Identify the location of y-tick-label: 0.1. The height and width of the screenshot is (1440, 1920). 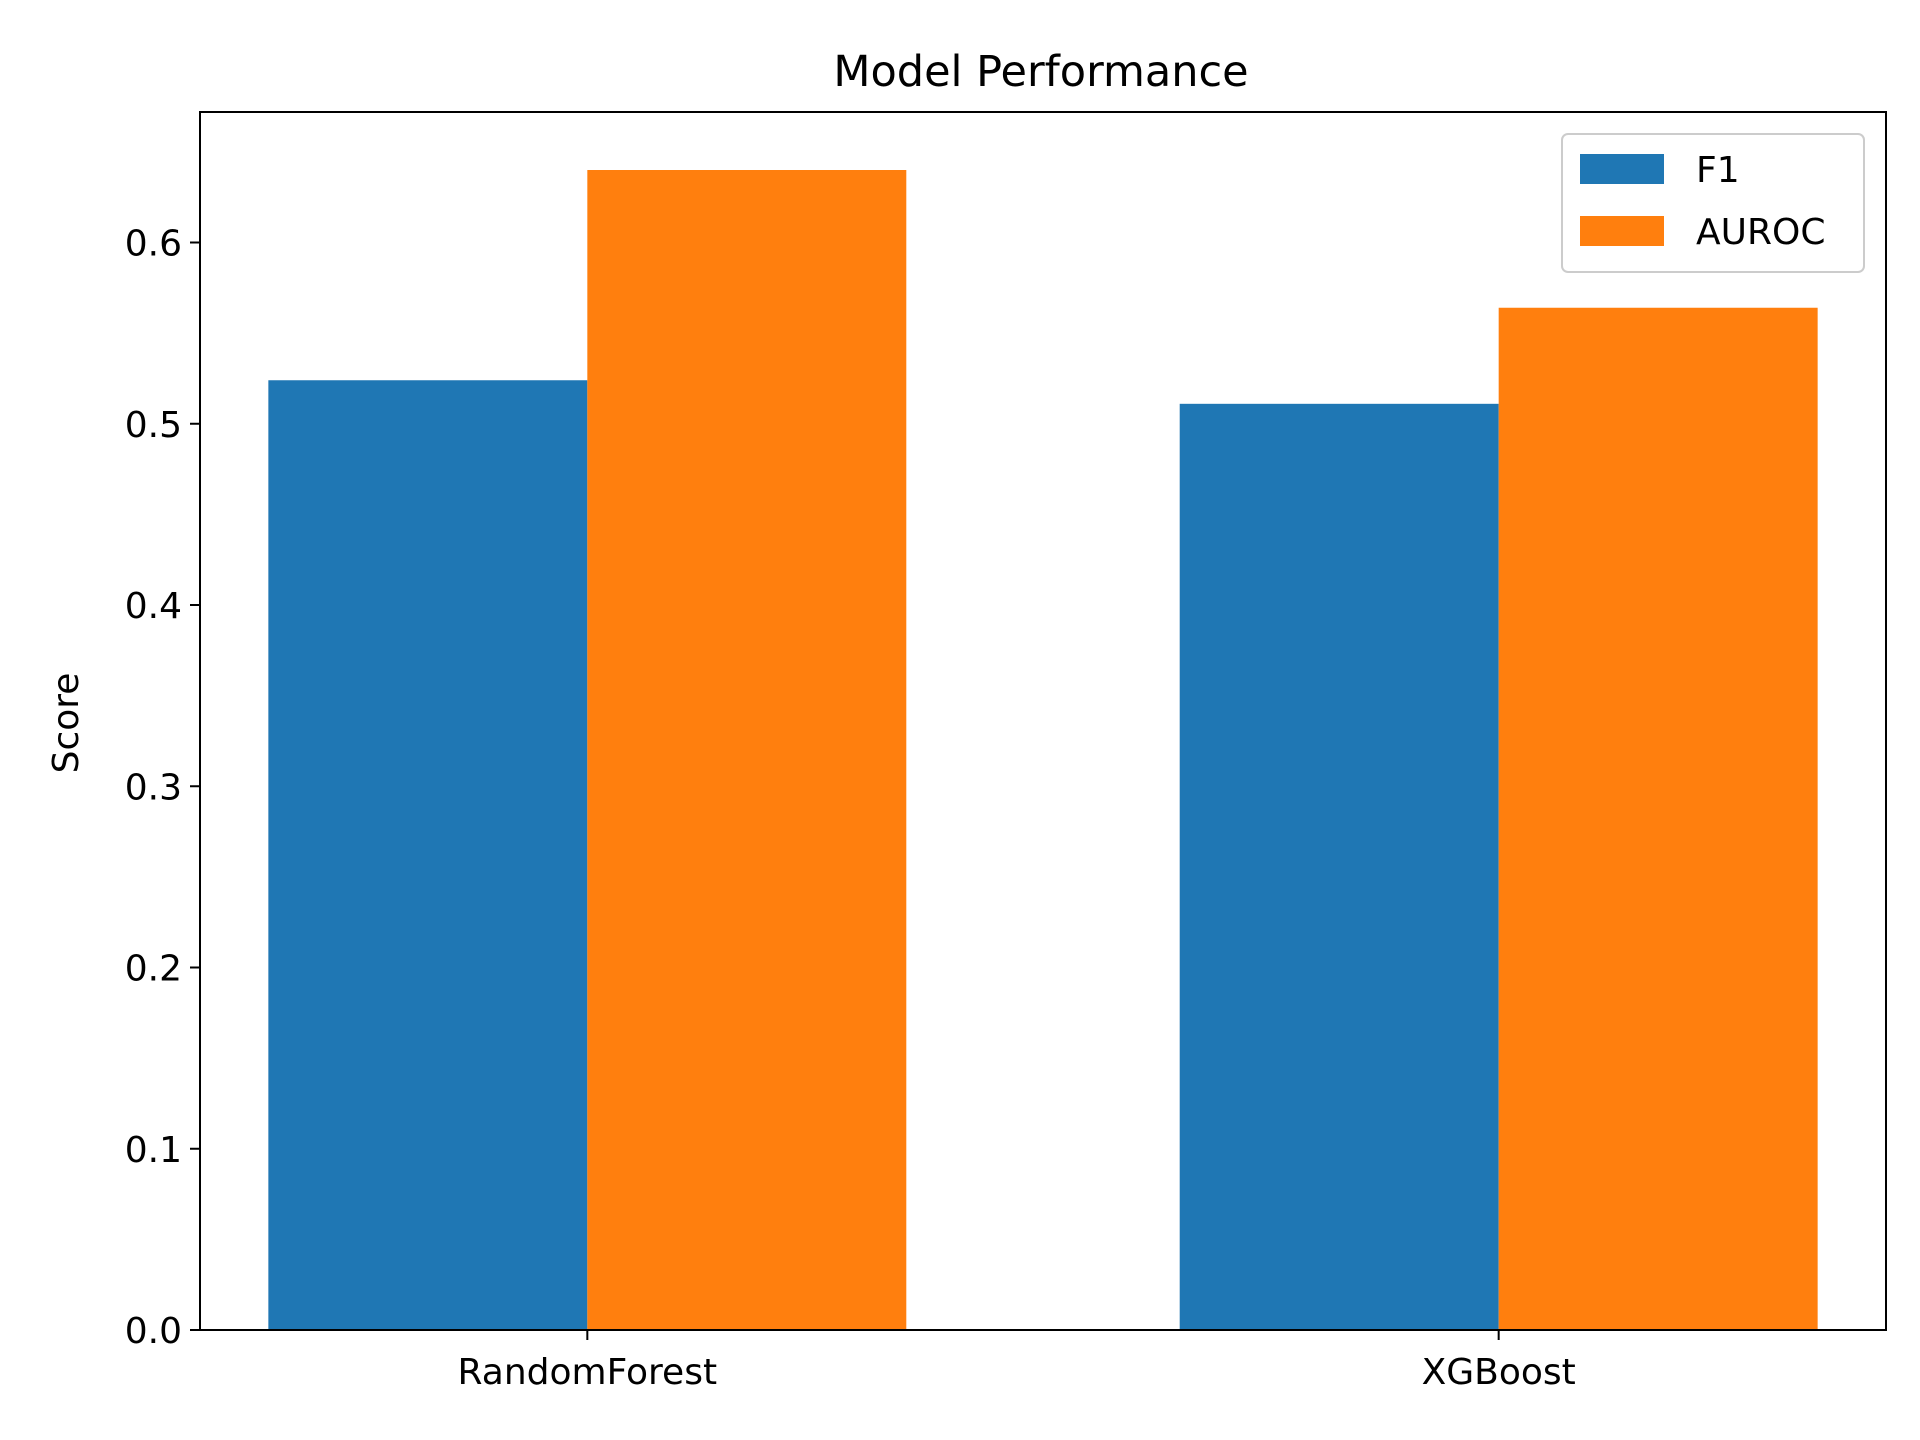
(153, 1150).